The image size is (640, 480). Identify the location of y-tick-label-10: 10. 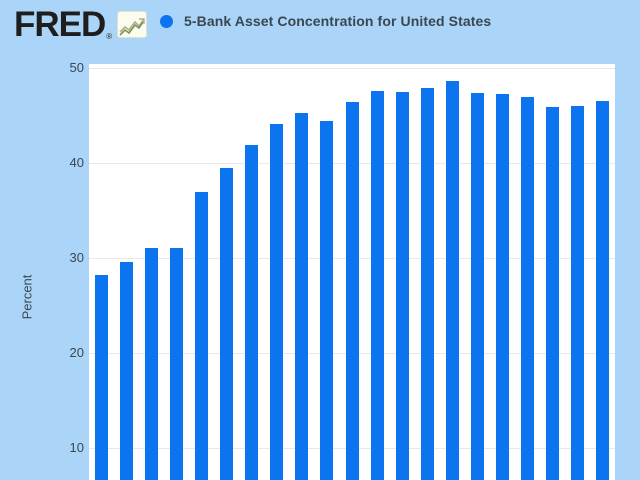
(76, 447).